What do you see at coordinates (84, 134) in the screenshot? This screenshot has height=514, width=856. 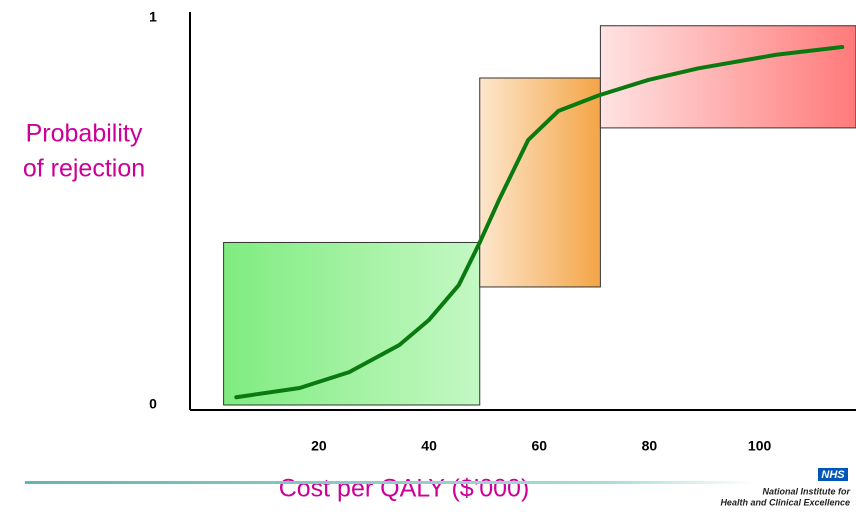 I see `y-label: Probability` at bounding box center [84, 134].